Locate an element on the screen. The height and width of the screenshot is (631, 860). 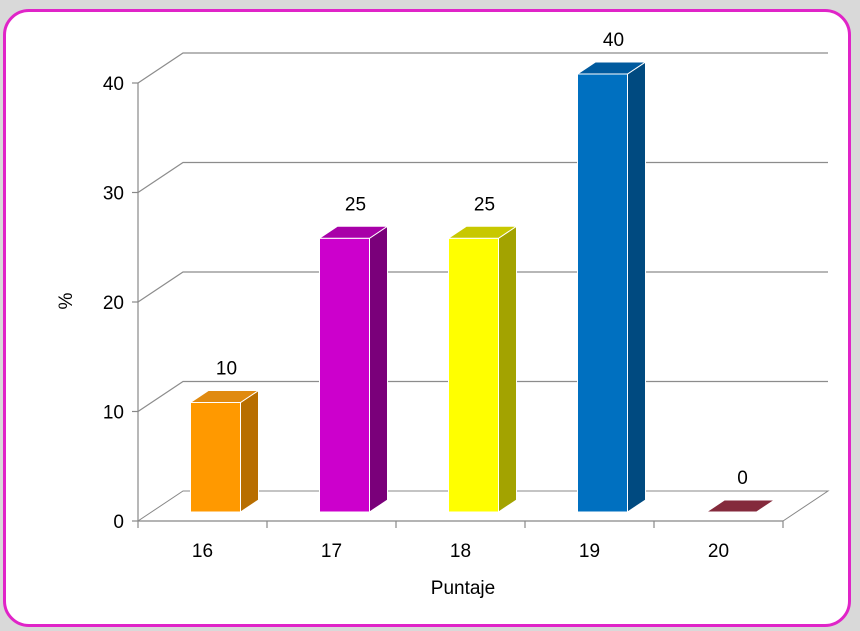
data-label: 40 is located at coordinates (613, 40).